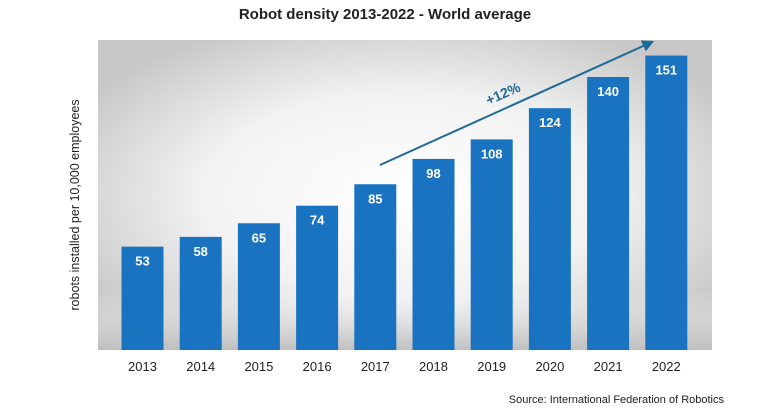  What do you see at coordinates (492, 153) in the screenshot?
I see `value-label-2019: 108` at bounding box center [492, 153].